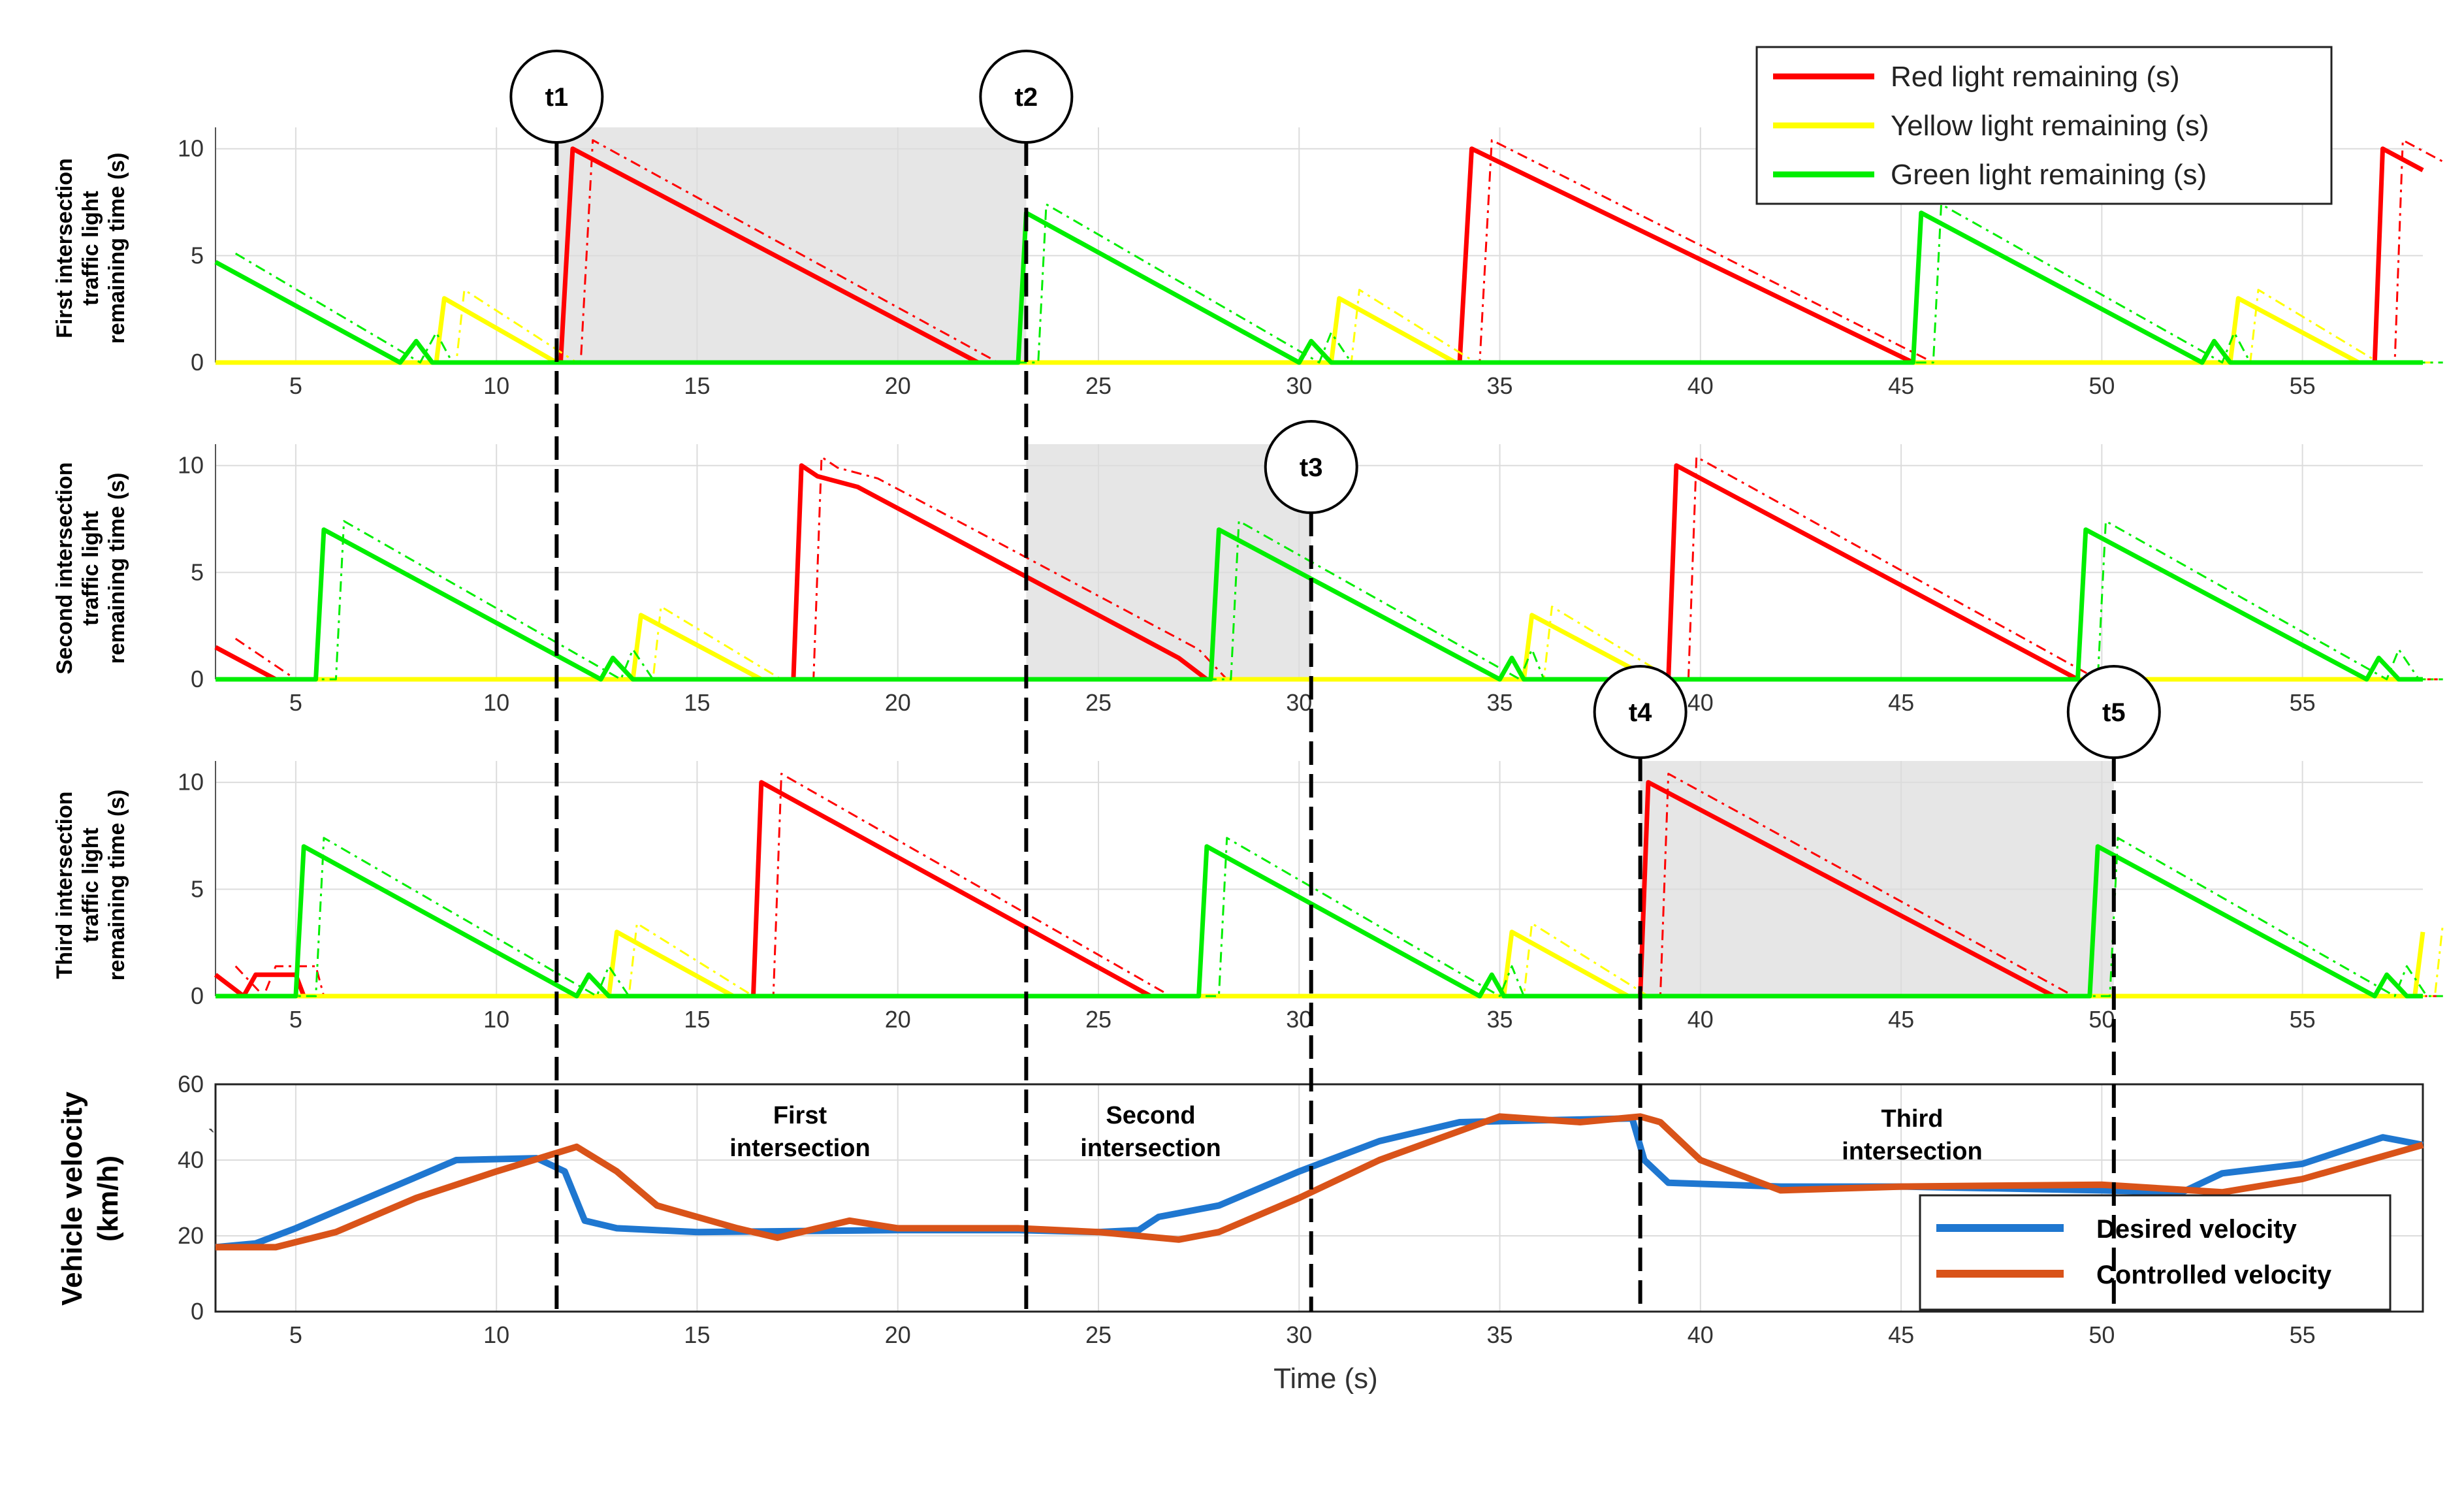 The image size is (2464, 1486). I want to click on y-tick-label: 60, so click(191, 1084).